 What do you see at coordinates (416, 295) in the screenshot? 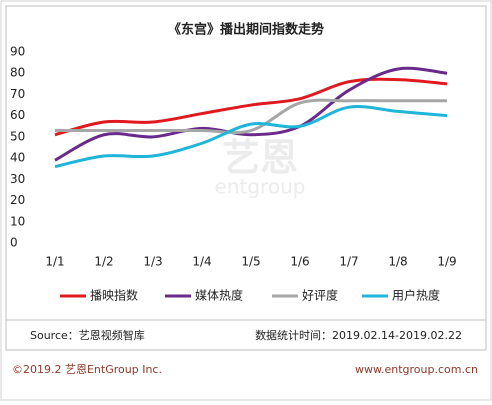
I see `legend-label: 用户热度` at bounding box center [416, 295].